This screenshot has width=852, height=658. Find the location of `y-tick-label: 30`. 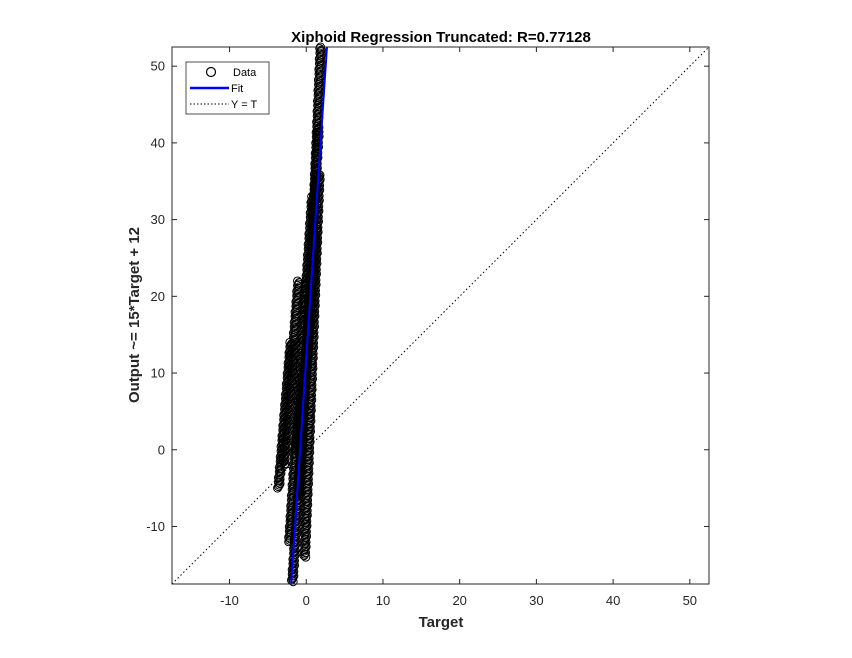

y-tick-label: 30 is located at coordinates (158, 219).